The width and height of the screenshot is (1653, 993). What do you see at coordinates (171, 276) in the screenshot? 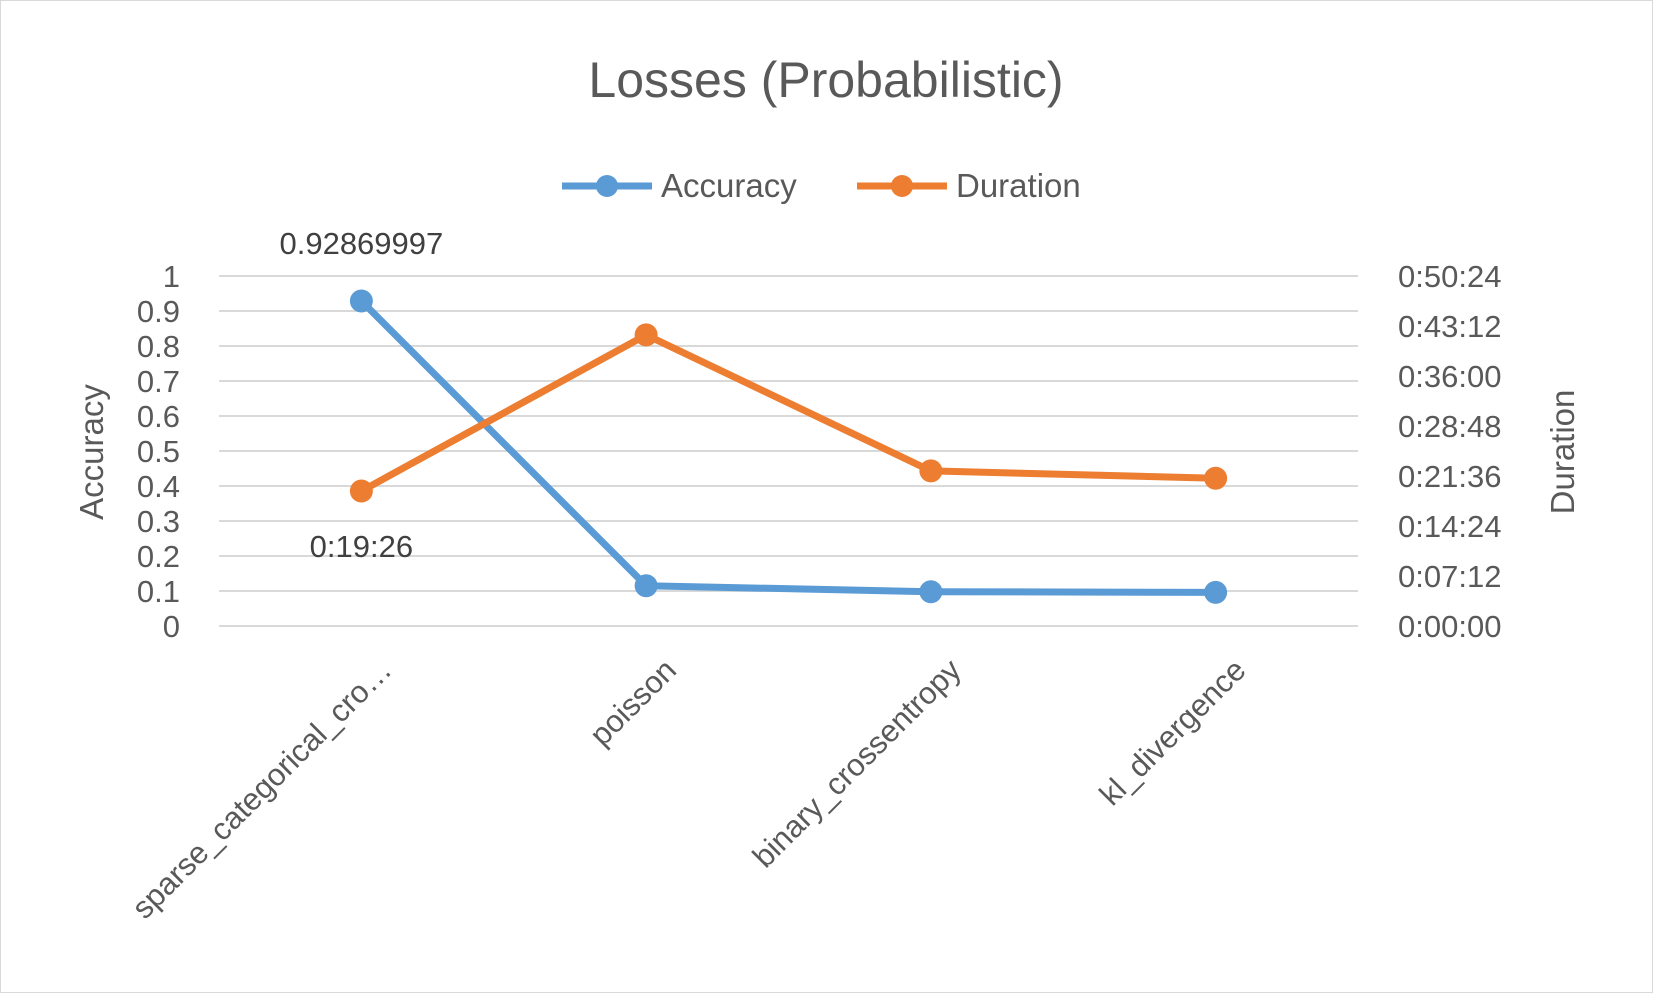
I see `y-left-tick-label: 1` at bounding box center [171, 276].